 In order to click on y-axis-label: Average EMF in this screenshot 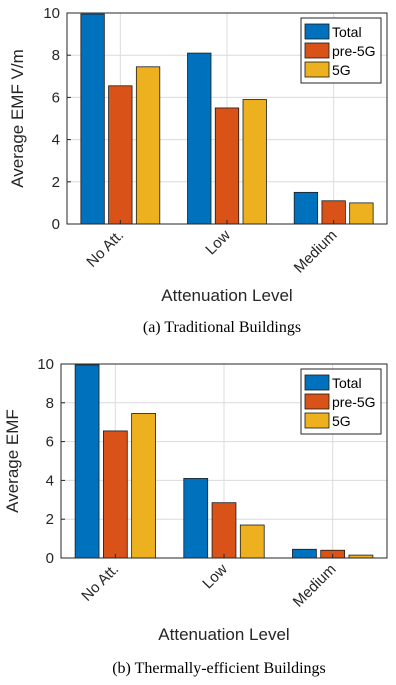, I will do `click(12, 461)`.